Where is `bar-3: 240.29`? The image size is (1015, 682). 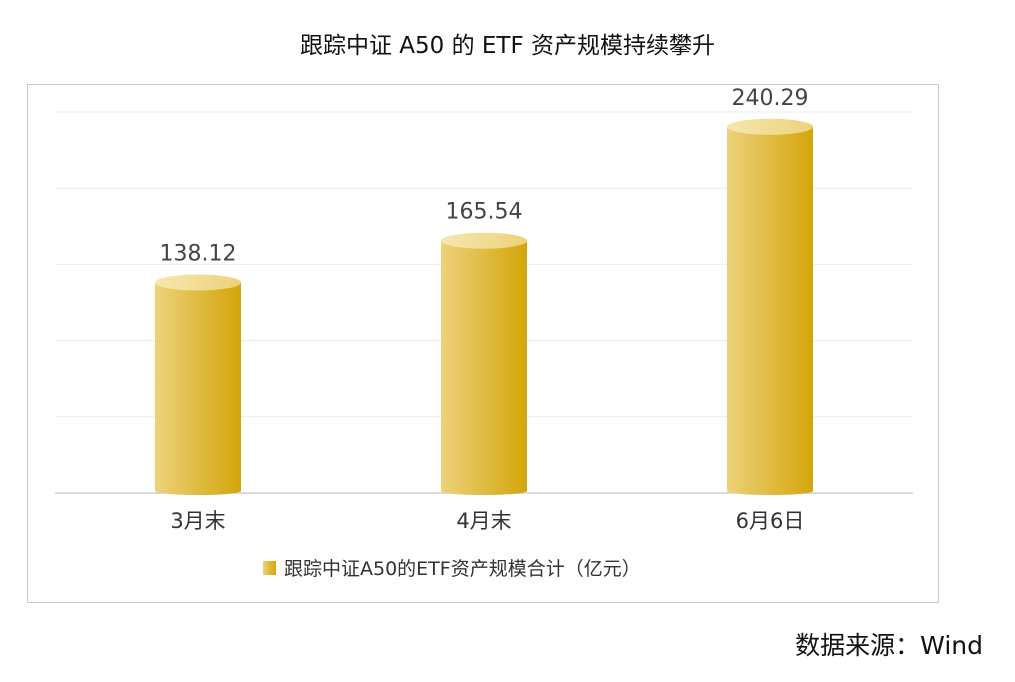
bar-3: 240.29 is located at coordinates (770, 291).